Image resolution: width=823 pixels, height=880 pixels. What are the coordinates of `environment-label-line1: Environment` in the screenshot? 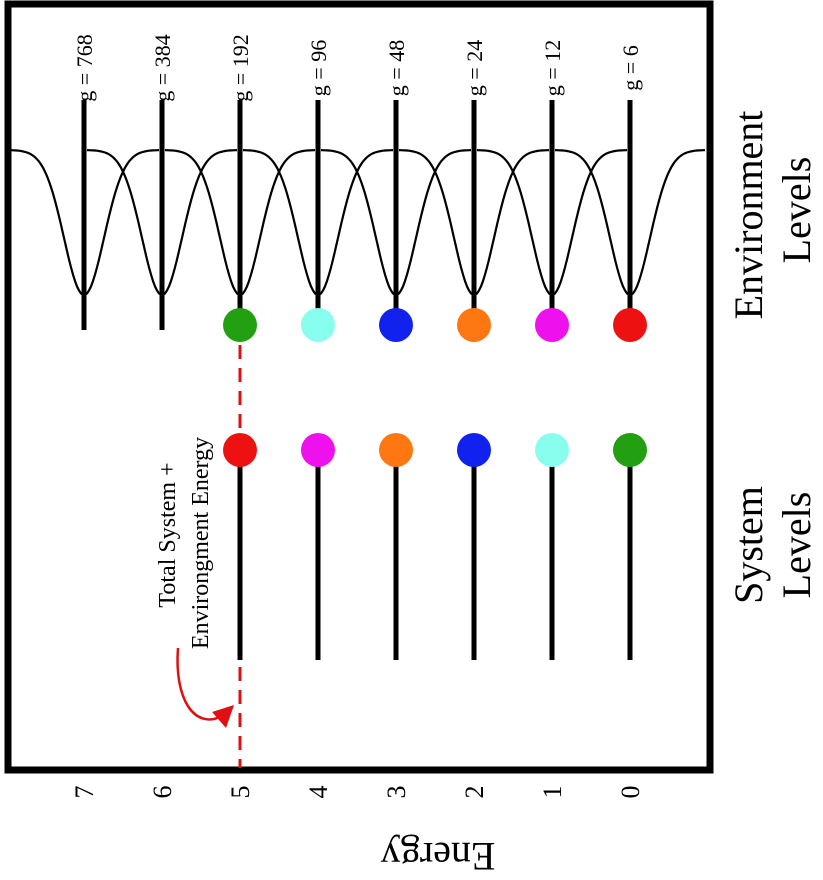 It's located at (748, 215).